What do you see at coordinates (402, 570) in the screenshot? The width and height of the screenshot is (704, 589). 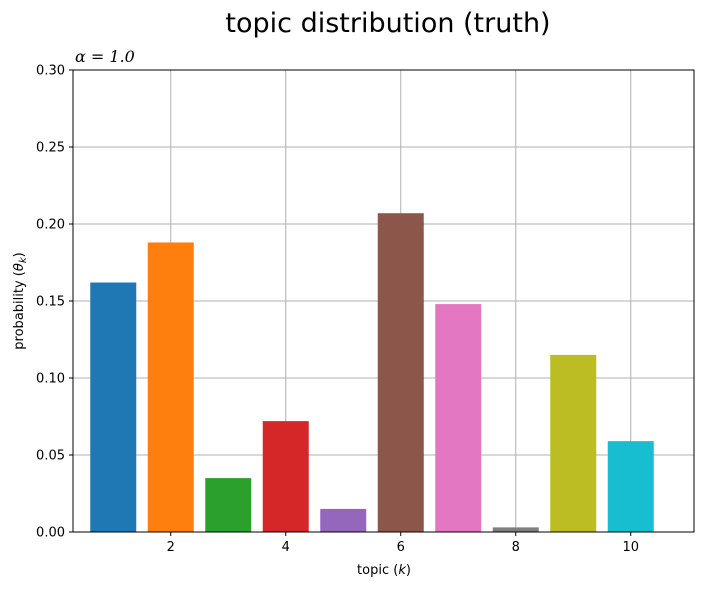 I see `x-axis-label-k: k` at bounding box center [402, 570].